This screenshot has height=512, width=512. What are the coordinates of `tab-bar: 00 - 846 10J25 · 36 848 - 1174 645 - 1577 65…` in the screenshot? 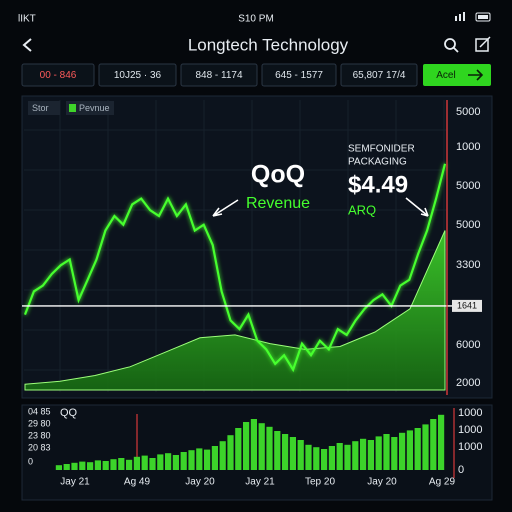 It's located at (256, 75).